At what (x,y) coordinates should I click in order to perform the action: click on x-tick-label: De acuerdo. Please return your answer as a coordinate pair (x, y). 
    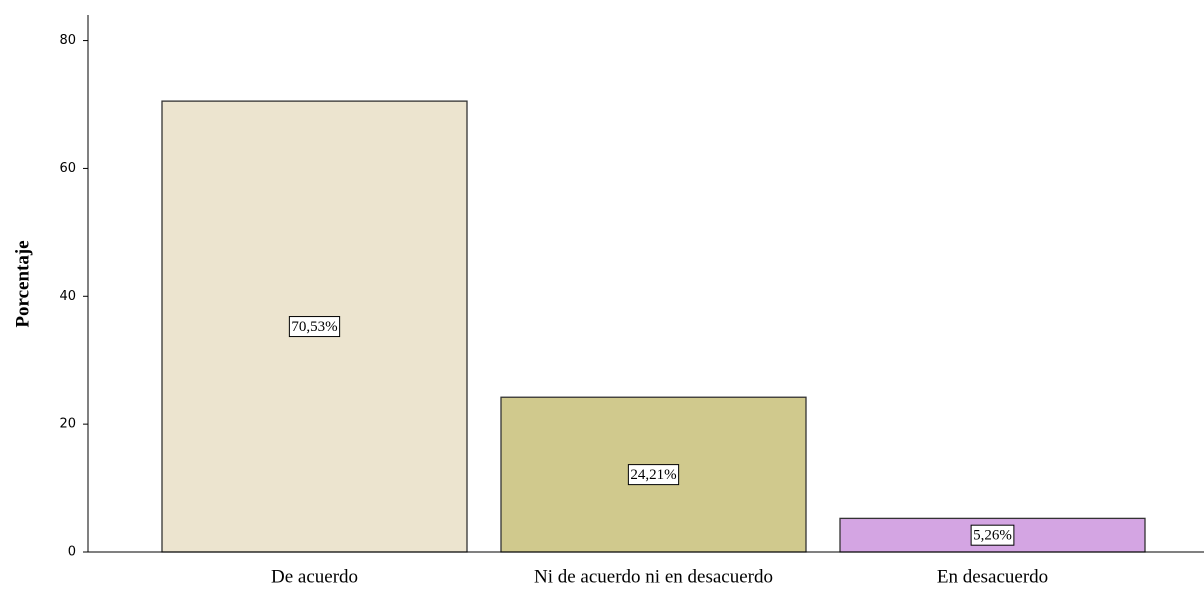
    Looking at the image, I should click on (314, 576).